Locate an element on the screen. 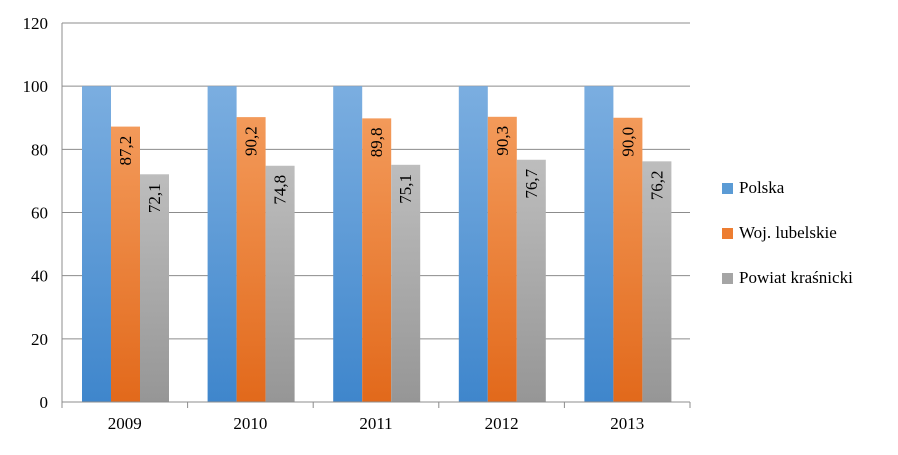 This screenshot has height=455, width=898. bar-polska-2010 is located at coordinates (222, 244).